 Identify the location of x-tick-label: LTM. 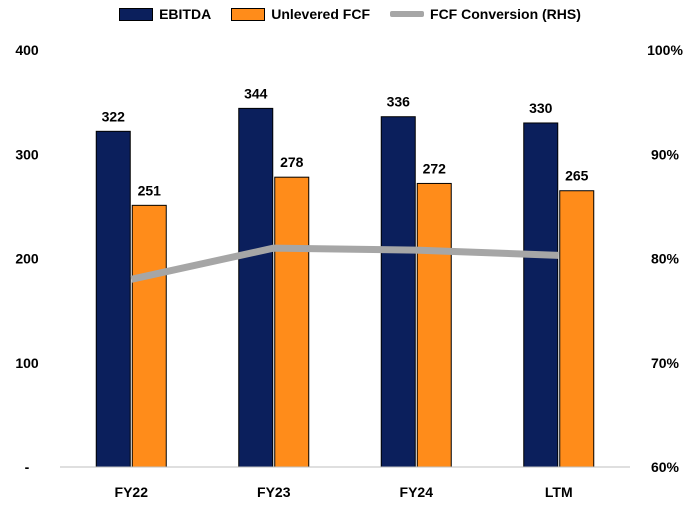
(559, 492).